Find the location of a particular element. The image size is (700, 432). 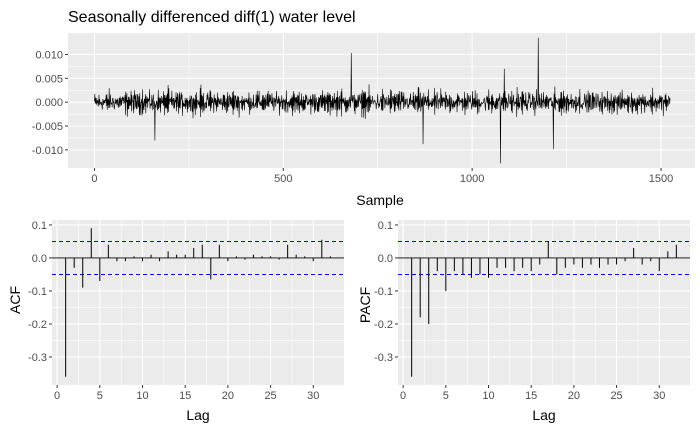

pacf-x-tick-label: 30 is located at coordinates (659, 396).